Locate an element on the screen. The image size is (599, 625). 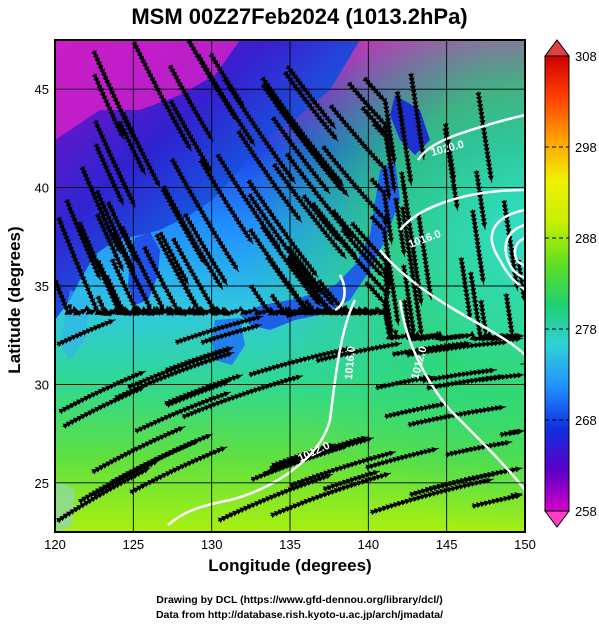
x-tick-label: 140 is located at coordinates (368, 544).